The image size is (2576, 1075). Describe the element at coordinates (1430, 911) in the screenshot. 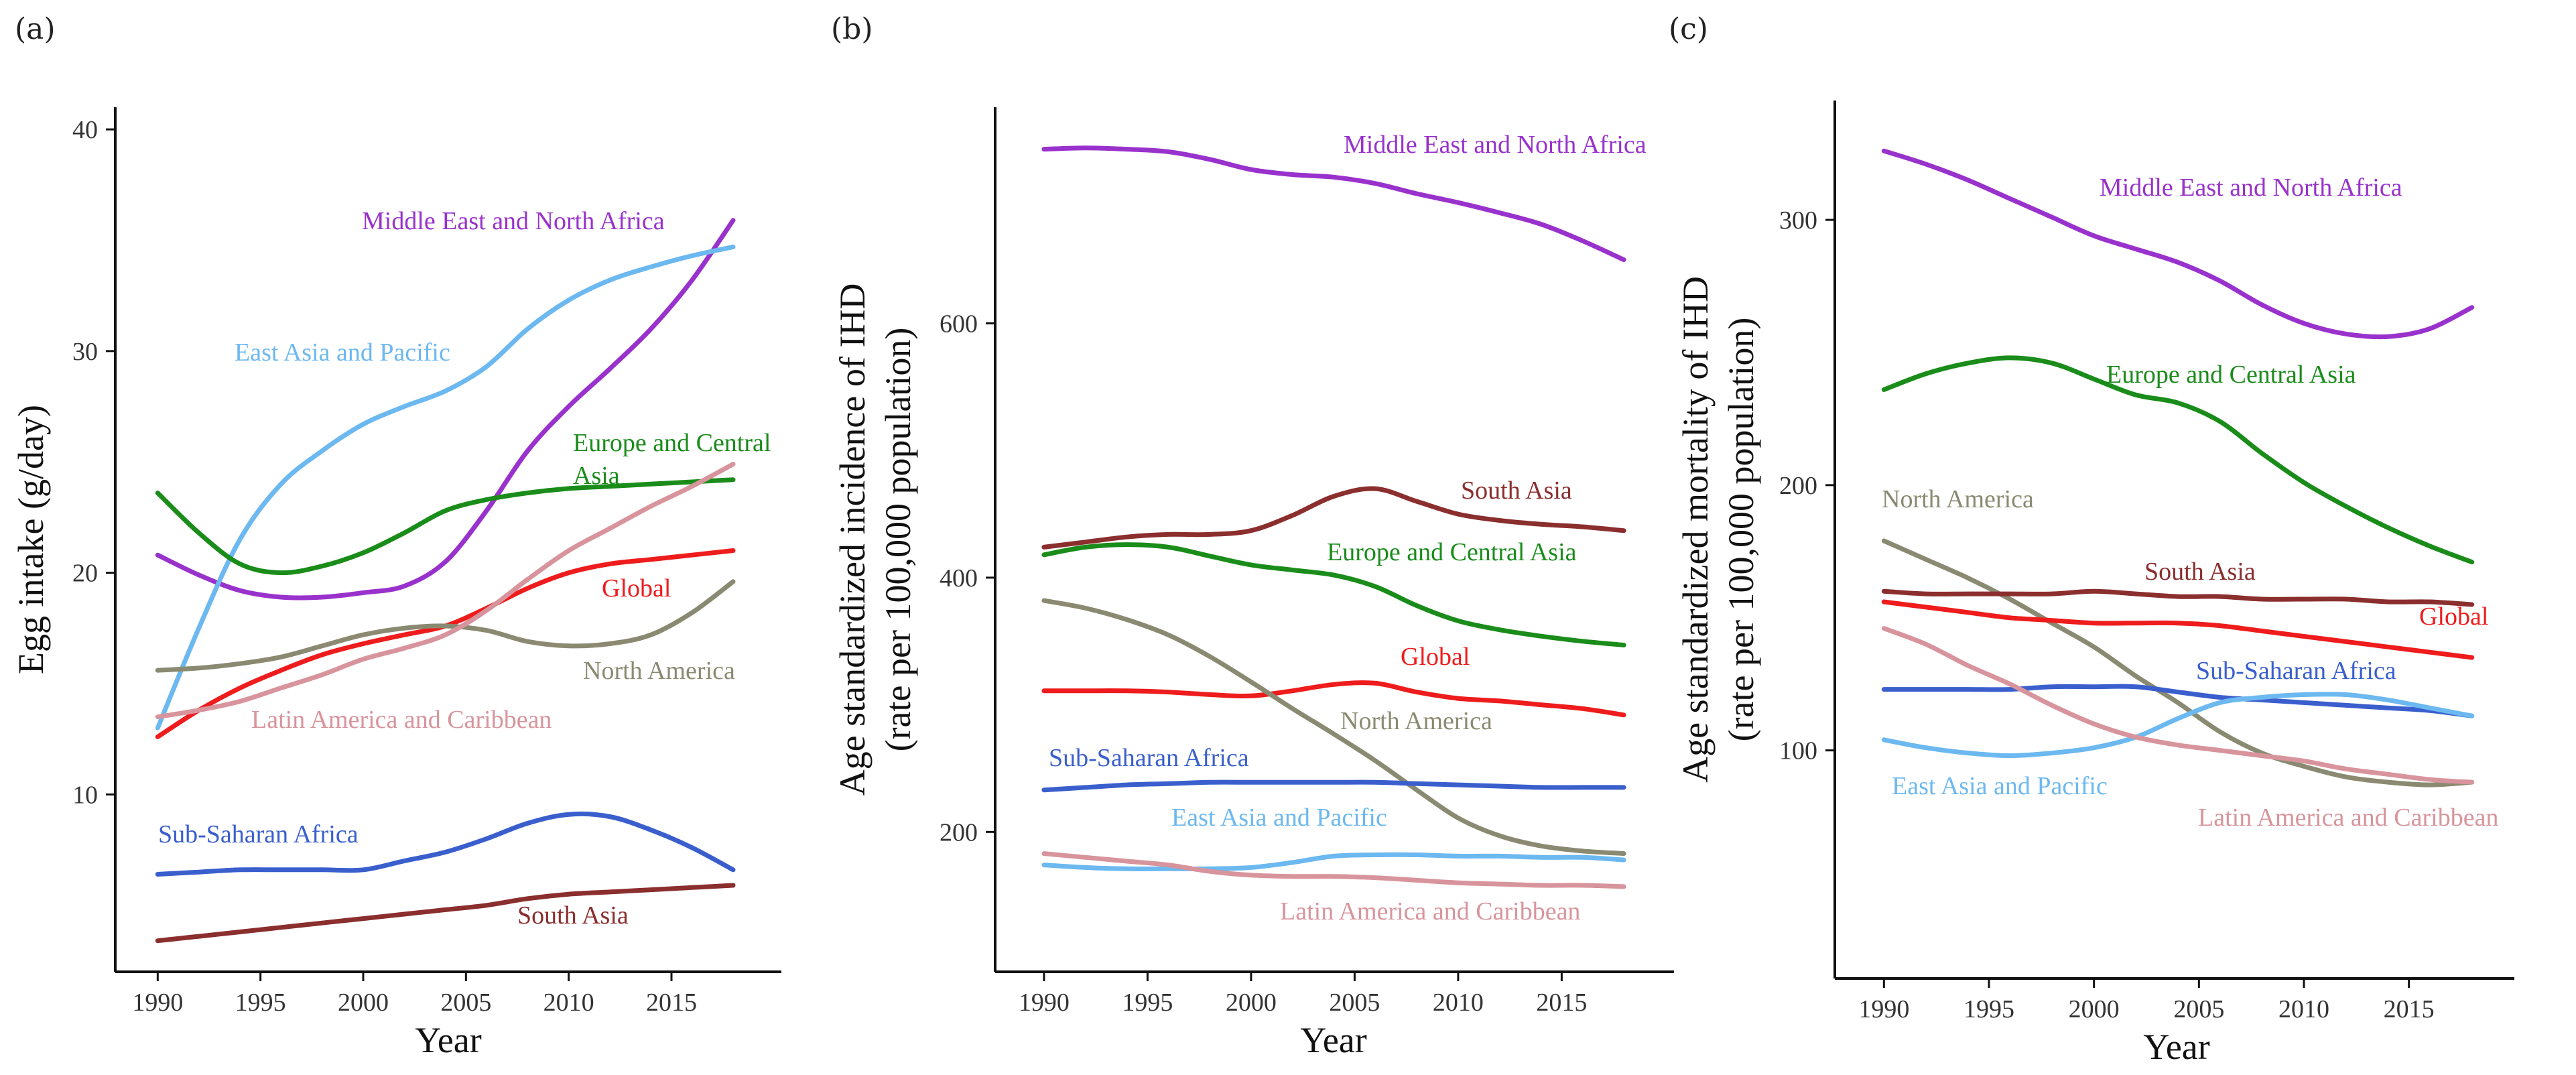

I see `panel-b-label-latin-america: Latin America and Caribbean` at that location.